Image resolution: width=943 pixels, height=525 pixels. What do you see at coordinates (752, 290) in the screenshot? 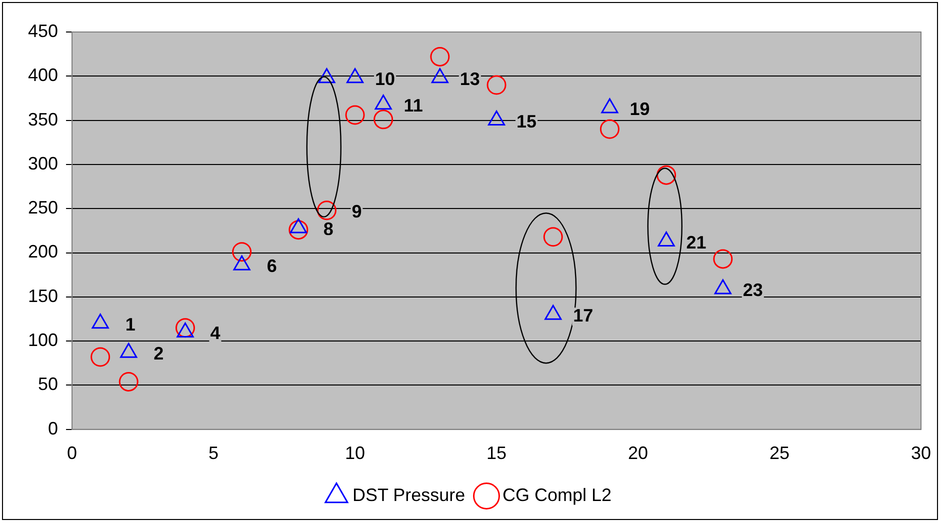
I see `annotation: 23` at bounding box center [752, 290].